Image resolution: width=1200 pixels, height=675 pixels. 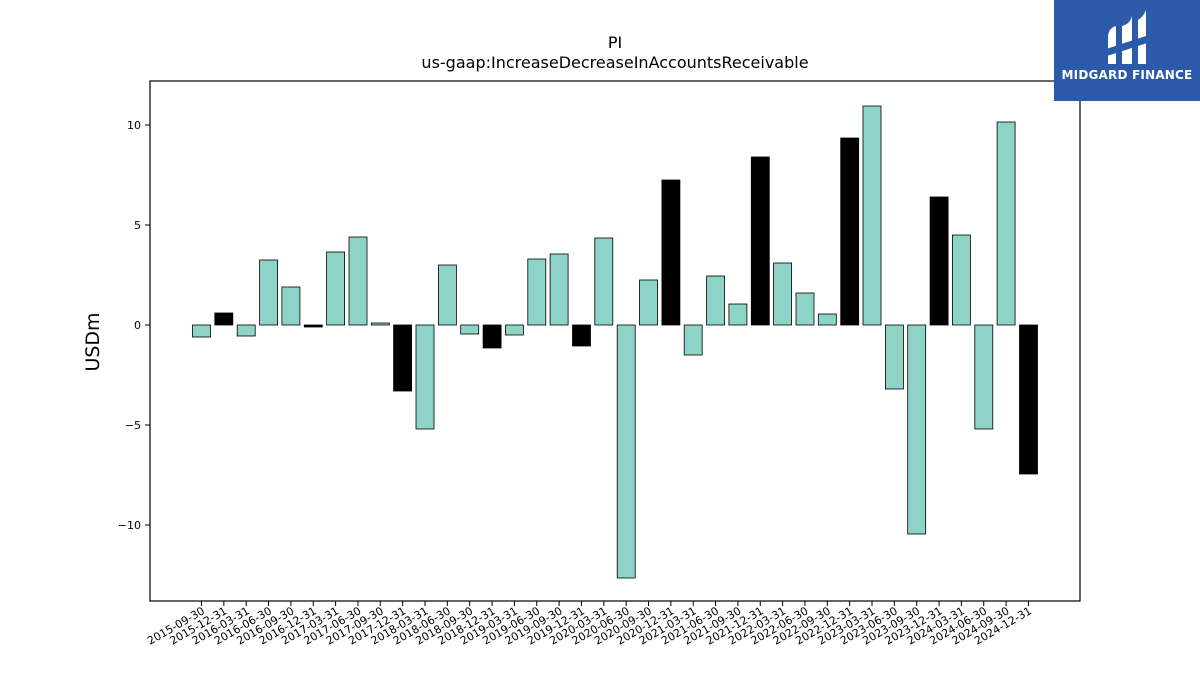 What do you see at coordinates (615, 42) in the screenshot?
I see `chart-title: PI` at bounding box center [615, 42].